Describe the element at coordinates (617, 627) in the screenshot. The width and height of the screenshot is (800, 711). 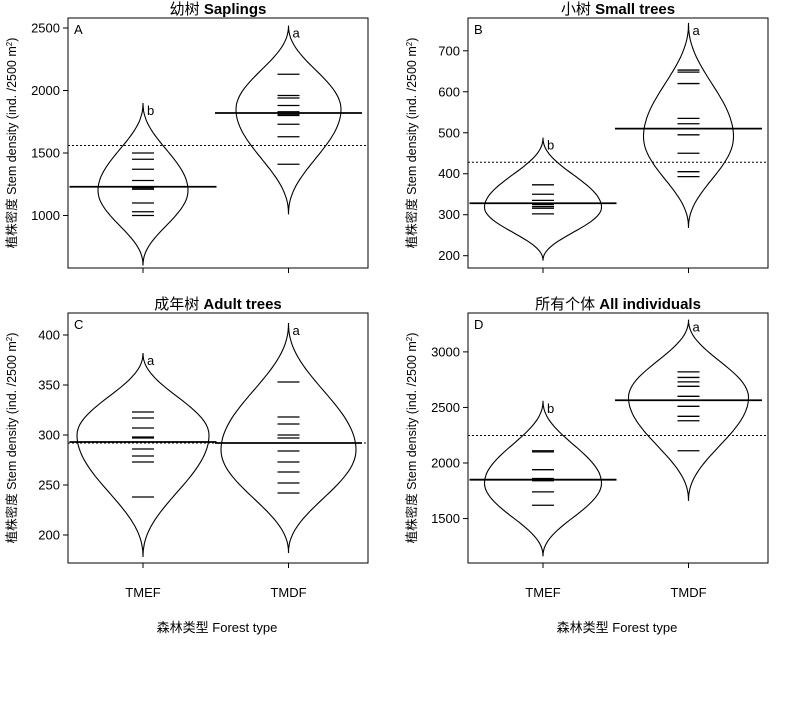
I see `x-axis-label-right: 森林类型 Forest type` at that location.